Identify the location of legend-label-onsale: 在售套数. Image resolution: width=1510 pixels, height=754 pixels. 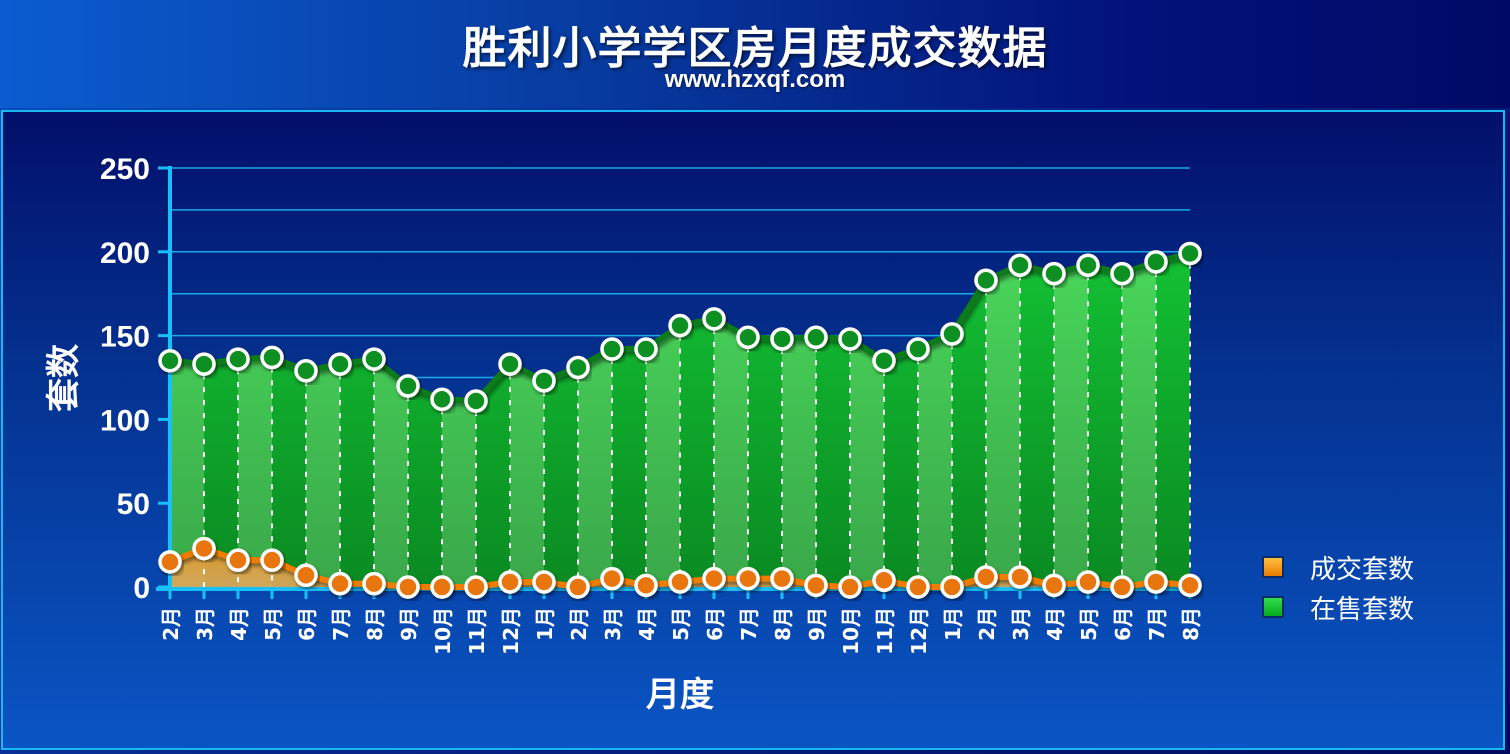
(1362, 609).